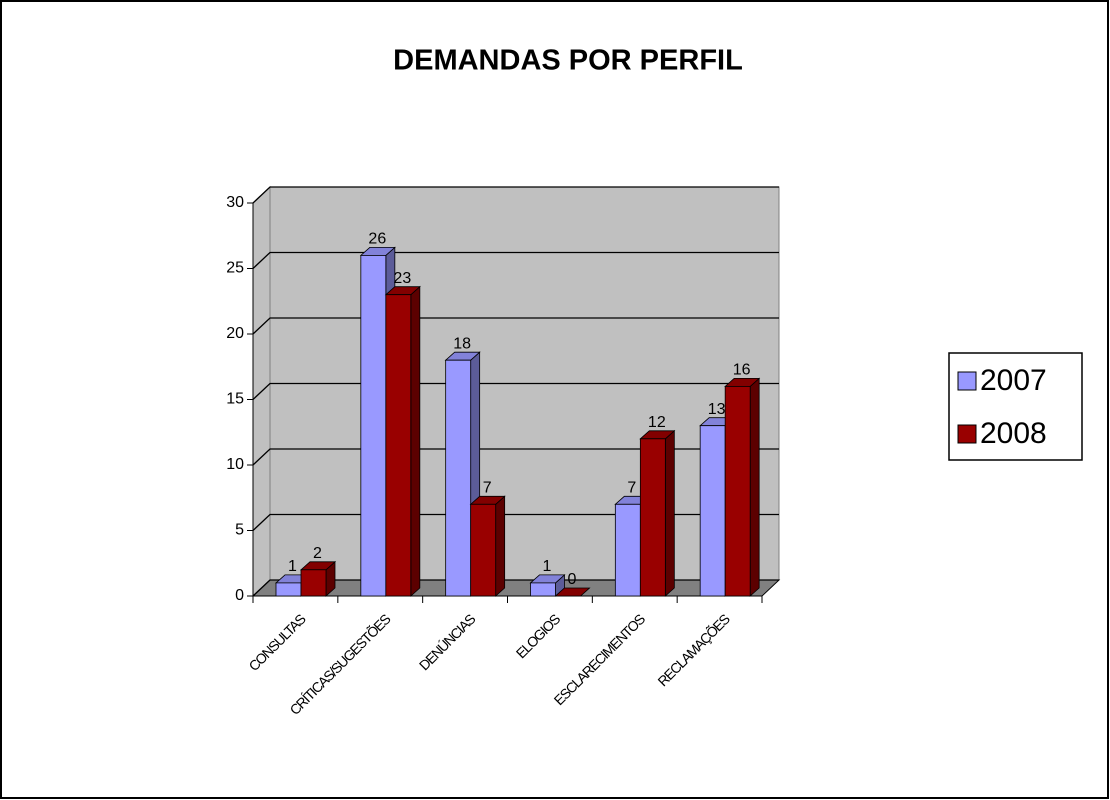 This screenshot has height=800, width=1110. What do you see at coordinates (235, 202) in the screenshot?
I see `y-tick-label: 30` at bounding box center [235, 202].